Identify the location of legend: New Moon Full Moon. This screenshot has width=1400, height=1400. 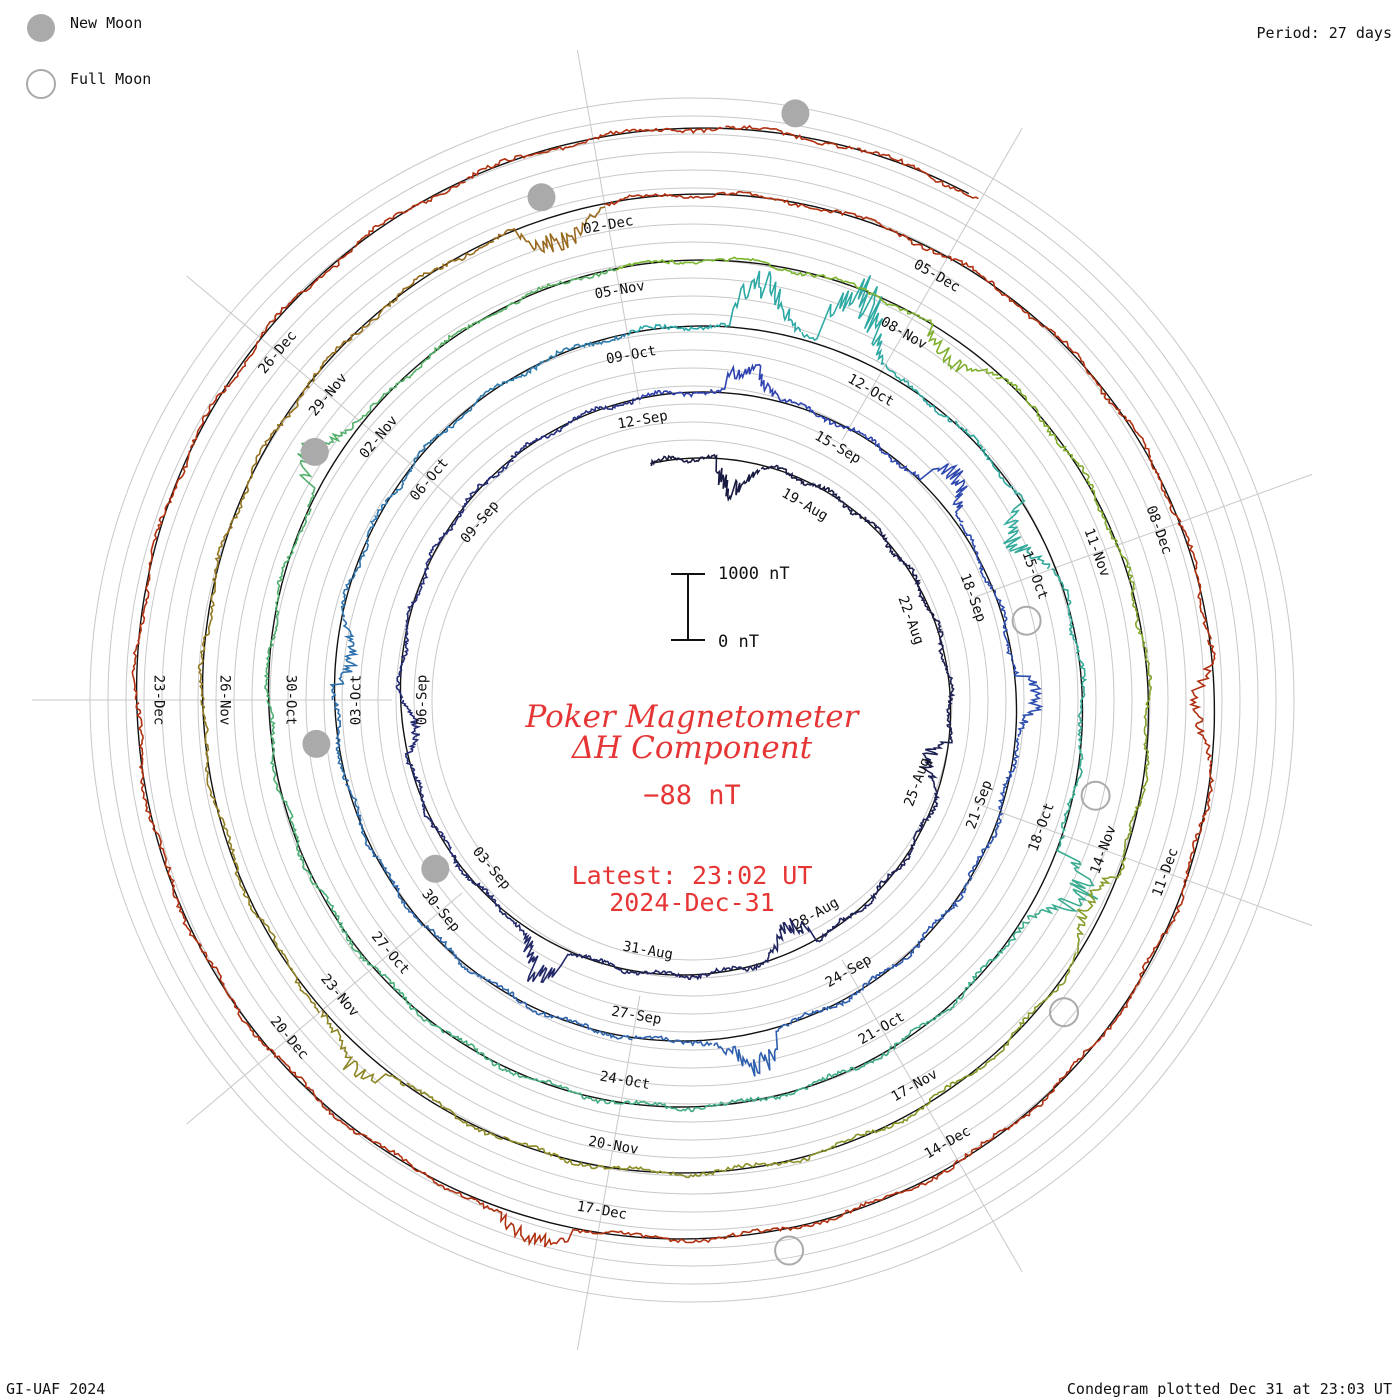
(88, 56).